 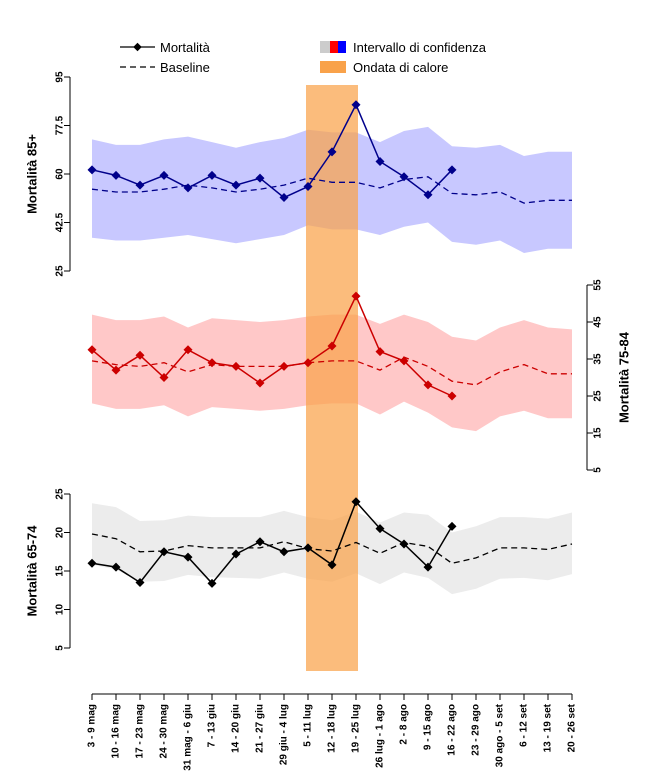 What do you see at coordinates (420, 47) in the screenshot?
I see `legend-ci-label: Intervallo di confidenza` at bounding box center [420, 47].